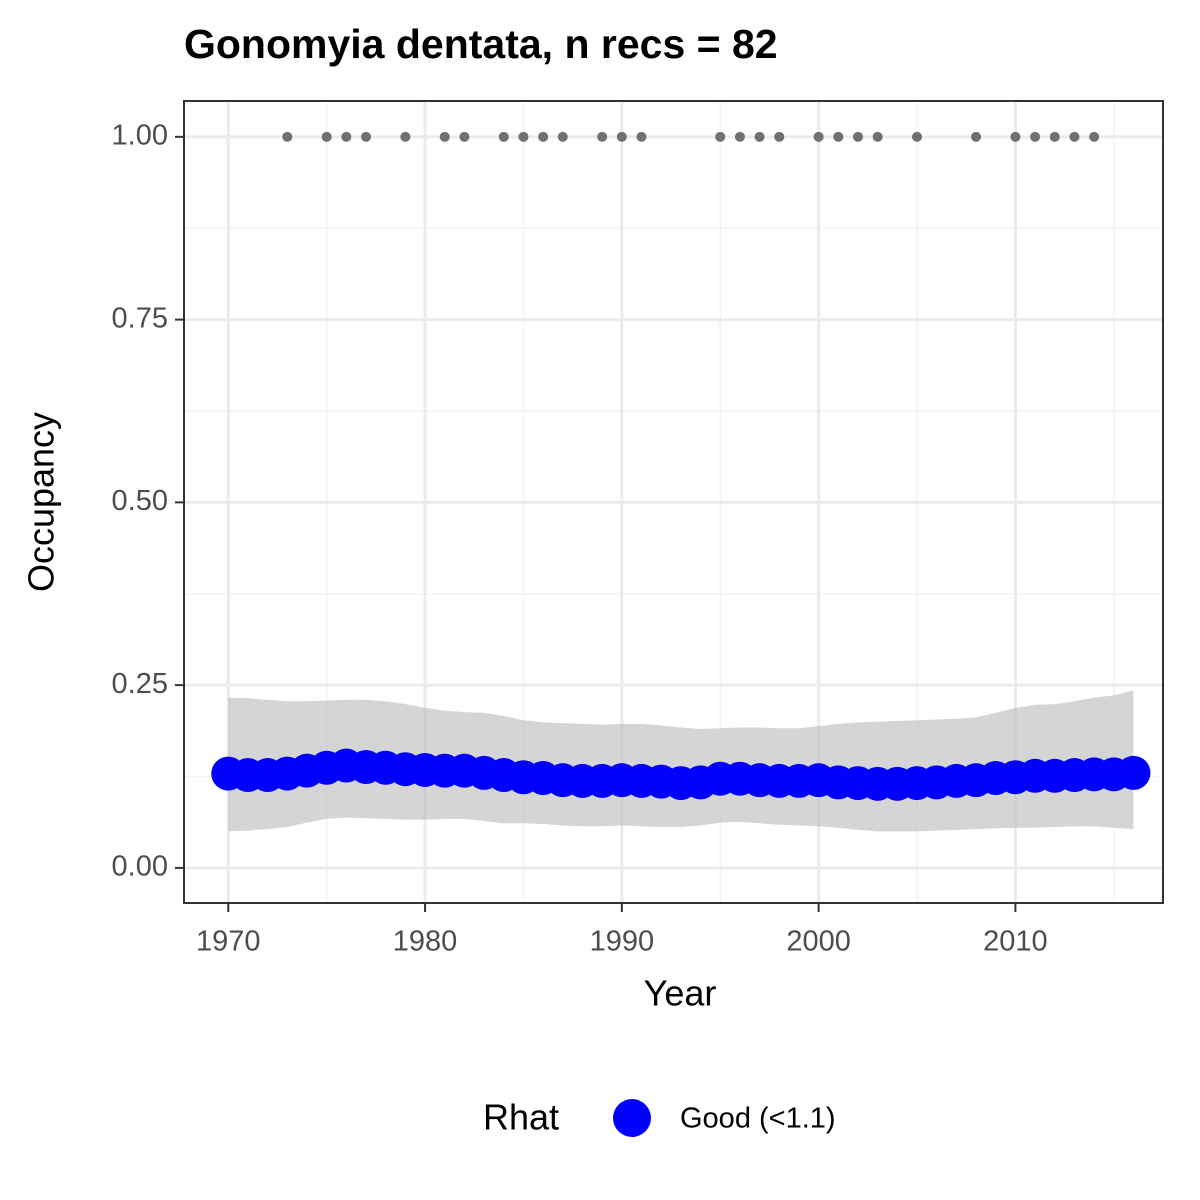 The height and width of the screenshot is (1200, 1200). Describe the element at coordinates (41, 502) in the screenshot. I see `y-axis-title: Occupancy` at that location.